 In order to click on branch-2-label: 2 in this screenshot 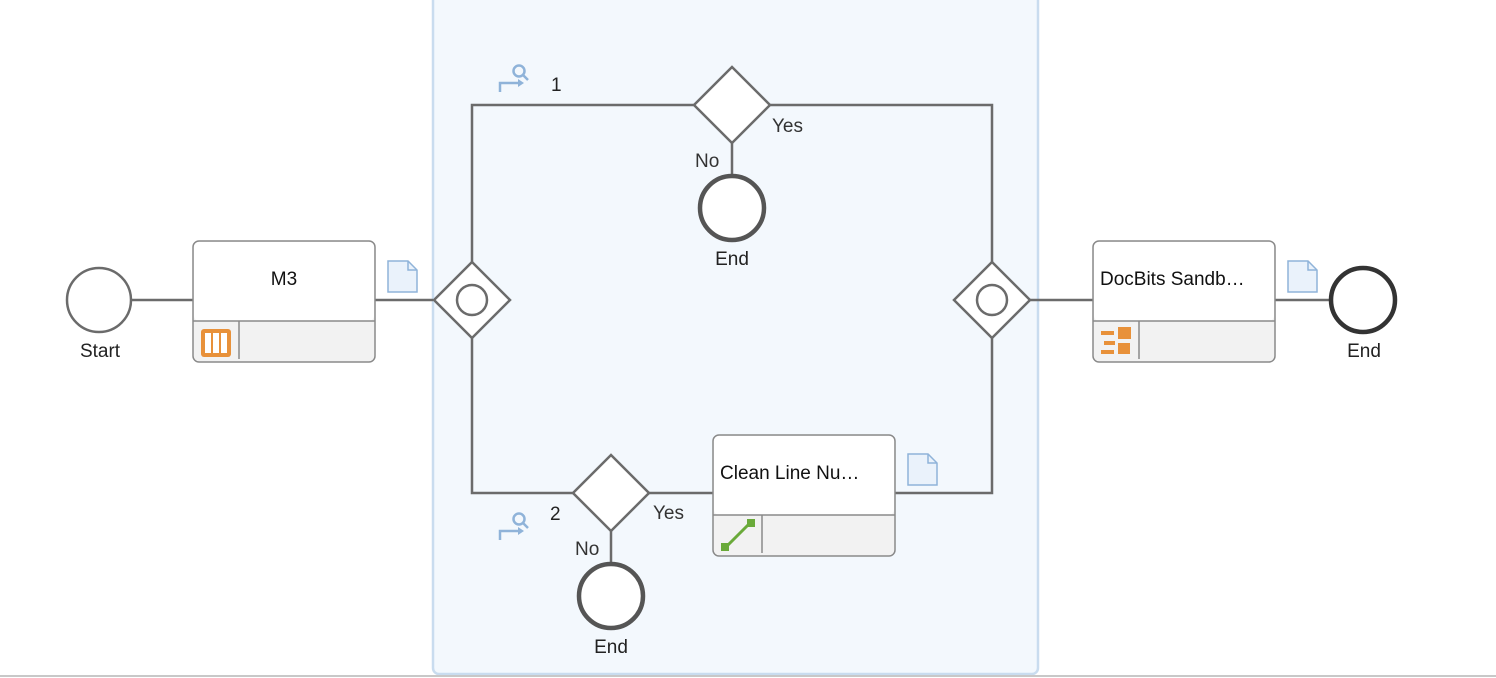, I will do `click(555, 514)`.